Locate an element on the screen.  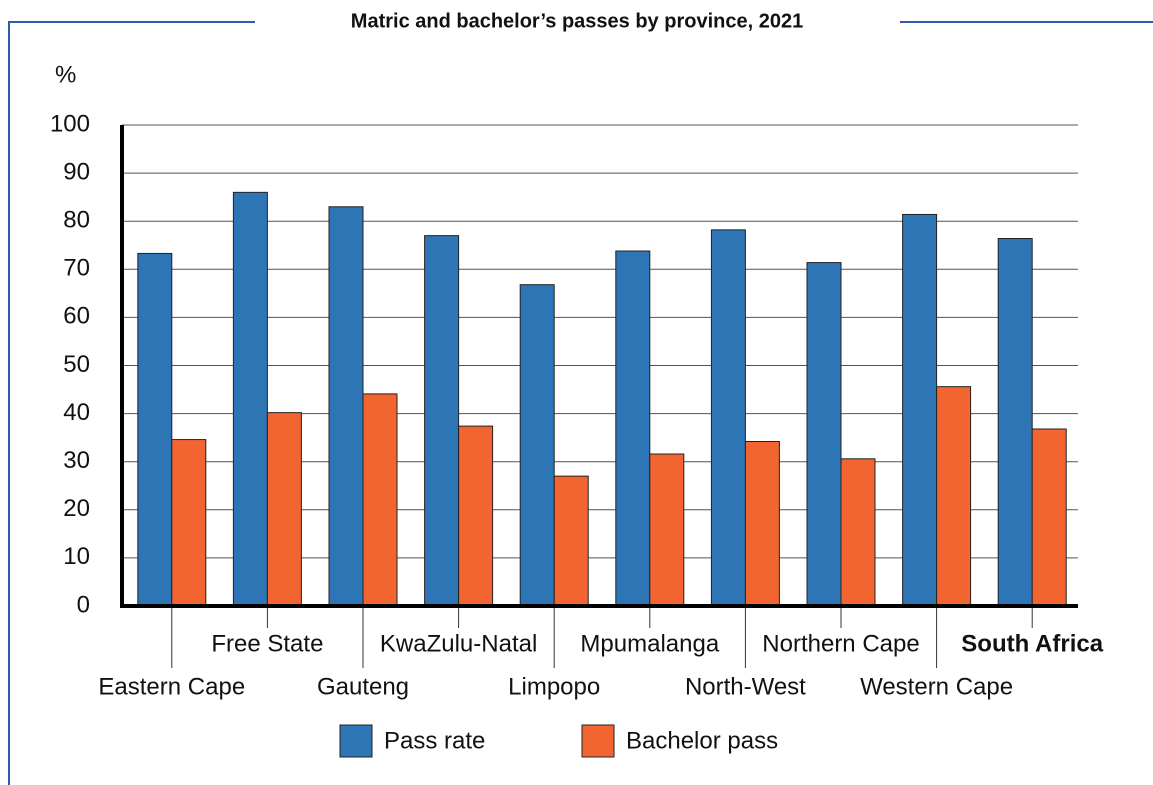
legend-label: Pass rate is located at coordinates (434, 740).